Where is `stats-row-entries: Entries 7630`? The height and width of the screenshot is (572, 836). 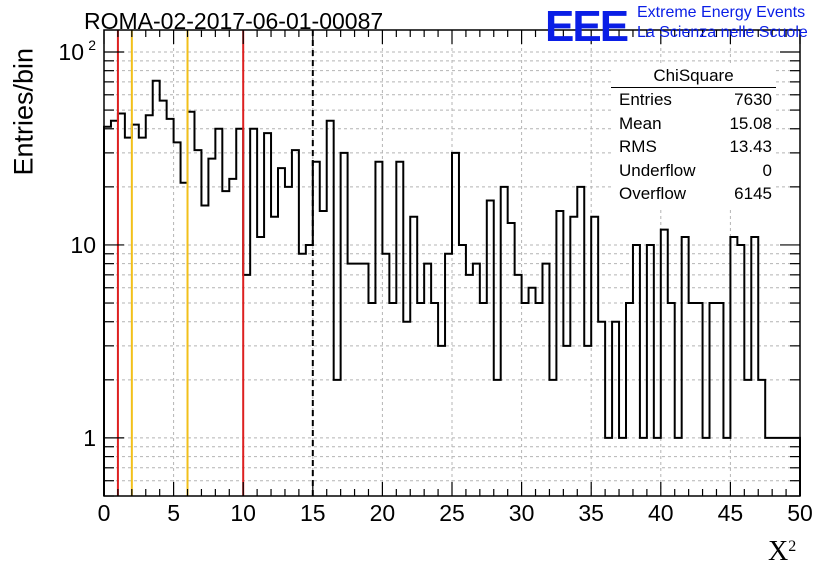 stats-row-entries: Entries 7630 is located at coordinates (693, 102).